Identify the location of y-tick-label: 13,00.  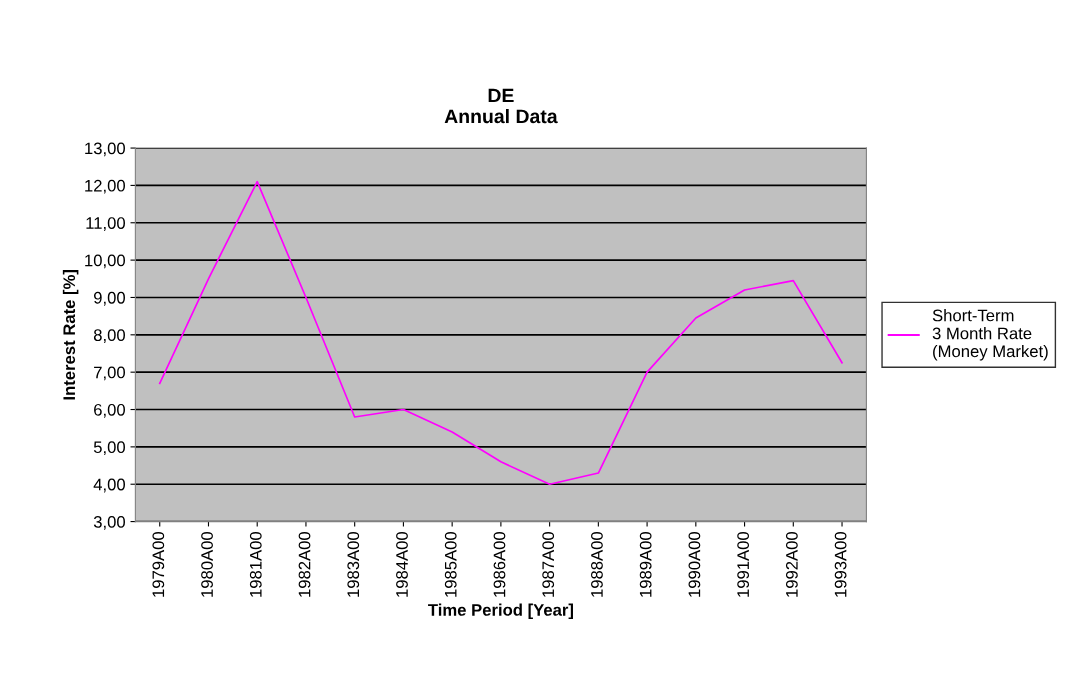
(105, 149).